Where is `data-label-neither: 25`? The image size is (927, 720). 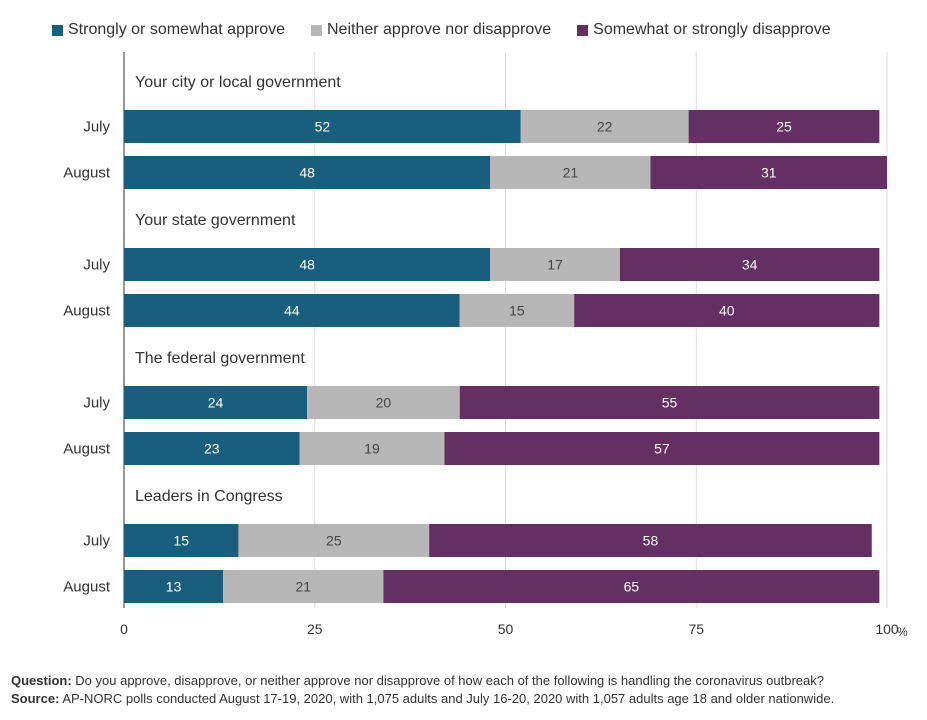
data-label-neither: 25 is located at coordinates (334, 541).